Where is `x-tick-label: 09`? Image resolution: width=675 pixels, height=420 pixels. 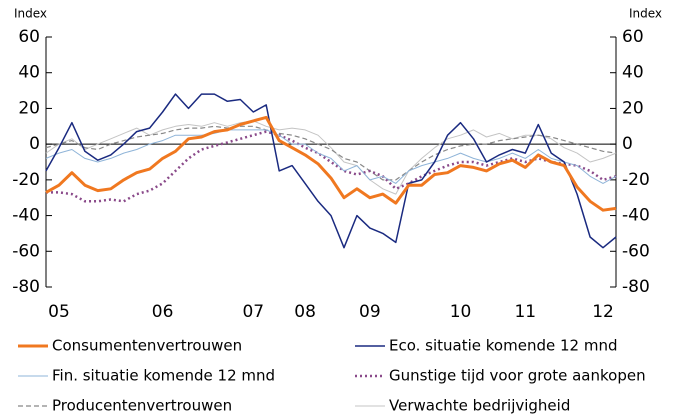
x-tick-label: 09 is located at coordinates (370, 312).